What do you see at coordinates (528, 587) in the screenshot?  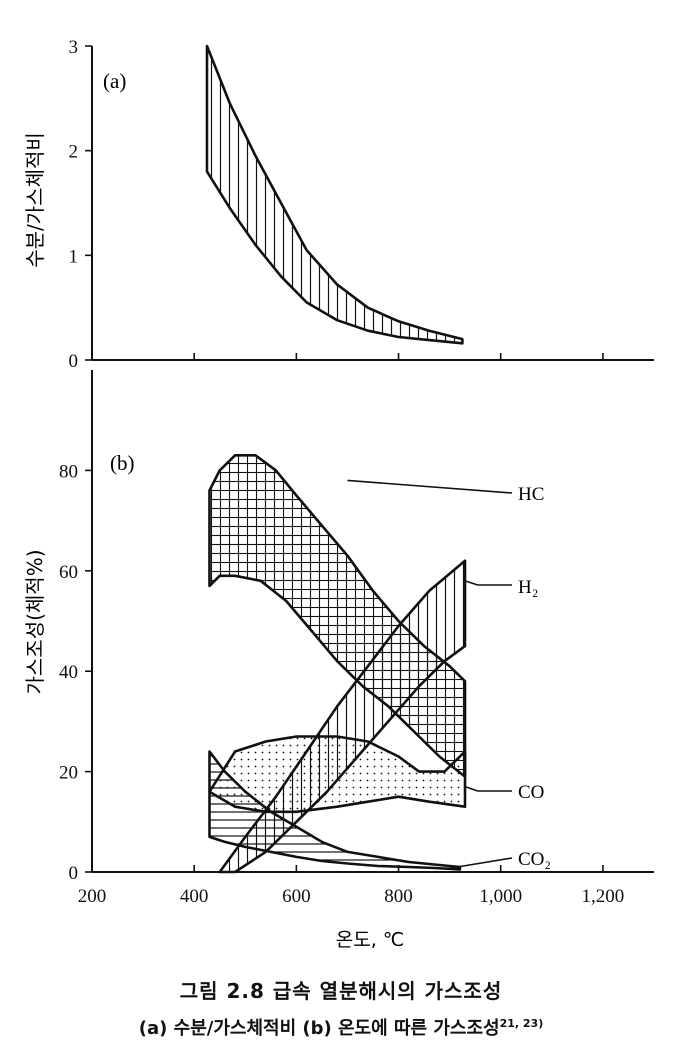 I see `series-label-h2: H₂` at bounding box center [528, 587].